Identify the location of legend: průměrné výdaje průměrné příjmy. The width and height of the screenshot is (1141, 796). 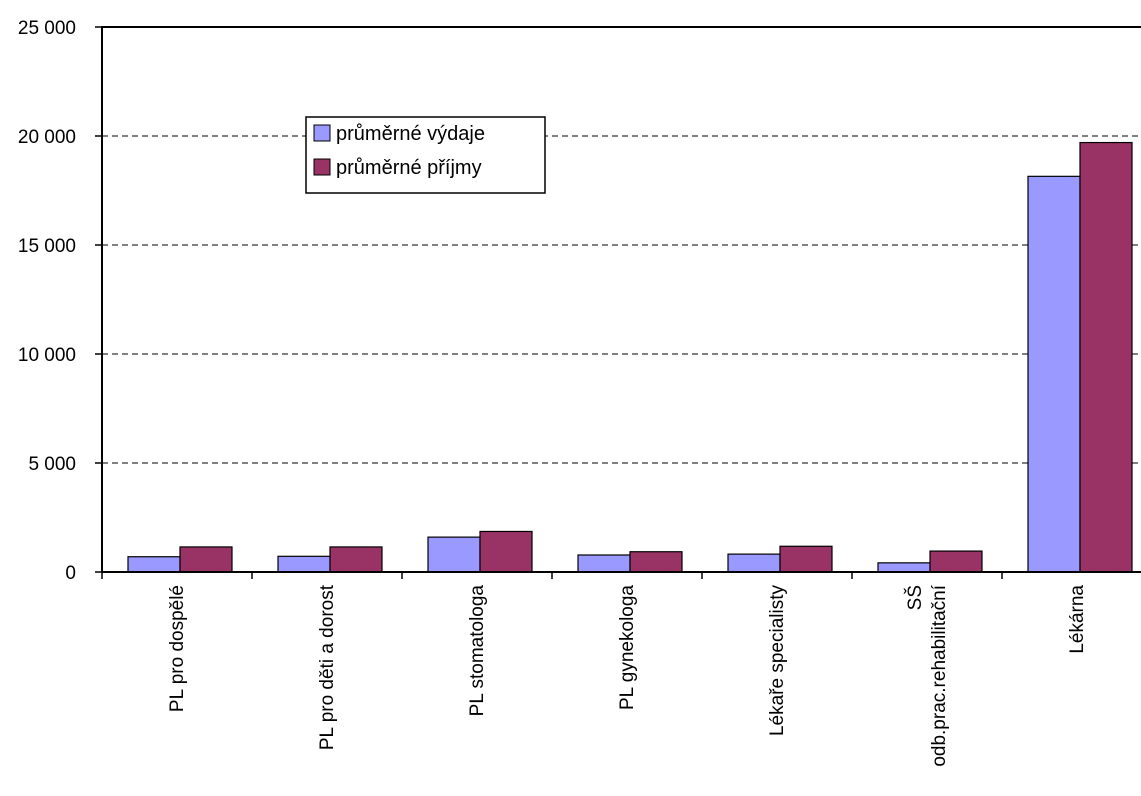
(425, 155).